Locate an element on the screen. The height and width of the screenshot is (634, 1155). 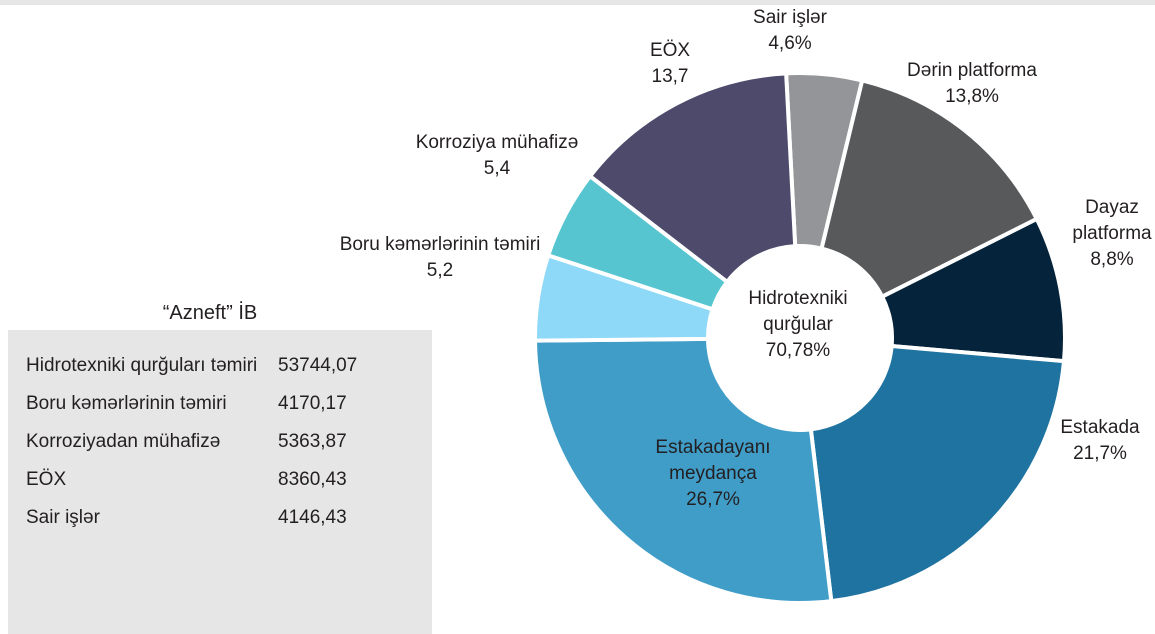
slice-name: EÖX is located at coordinates (670, 50).